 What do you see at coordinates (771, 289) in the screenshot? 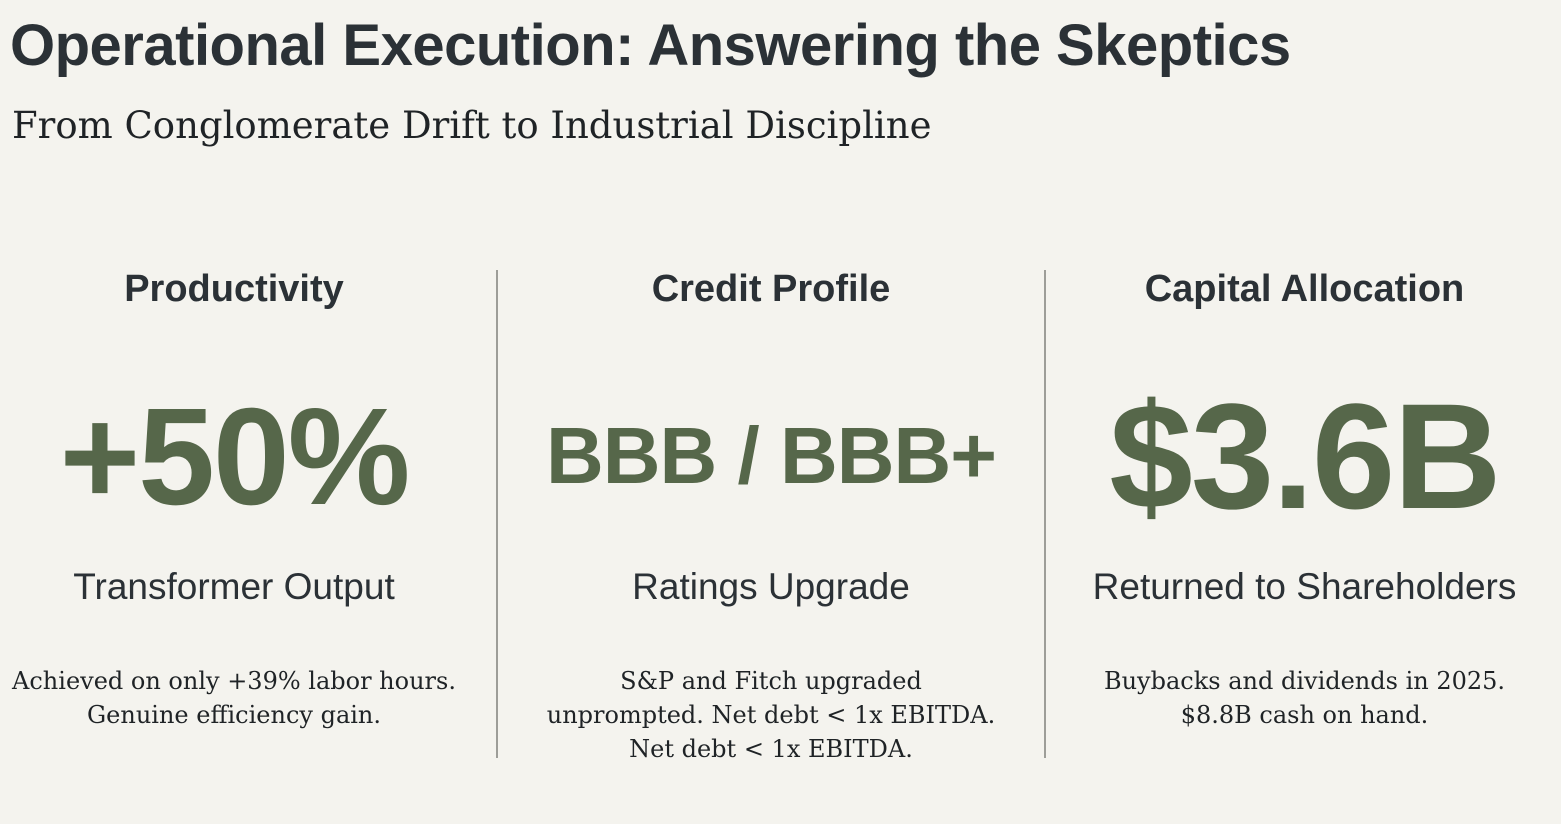
I see `column-heading: Credit Profile` at bounding box center [771, 289].